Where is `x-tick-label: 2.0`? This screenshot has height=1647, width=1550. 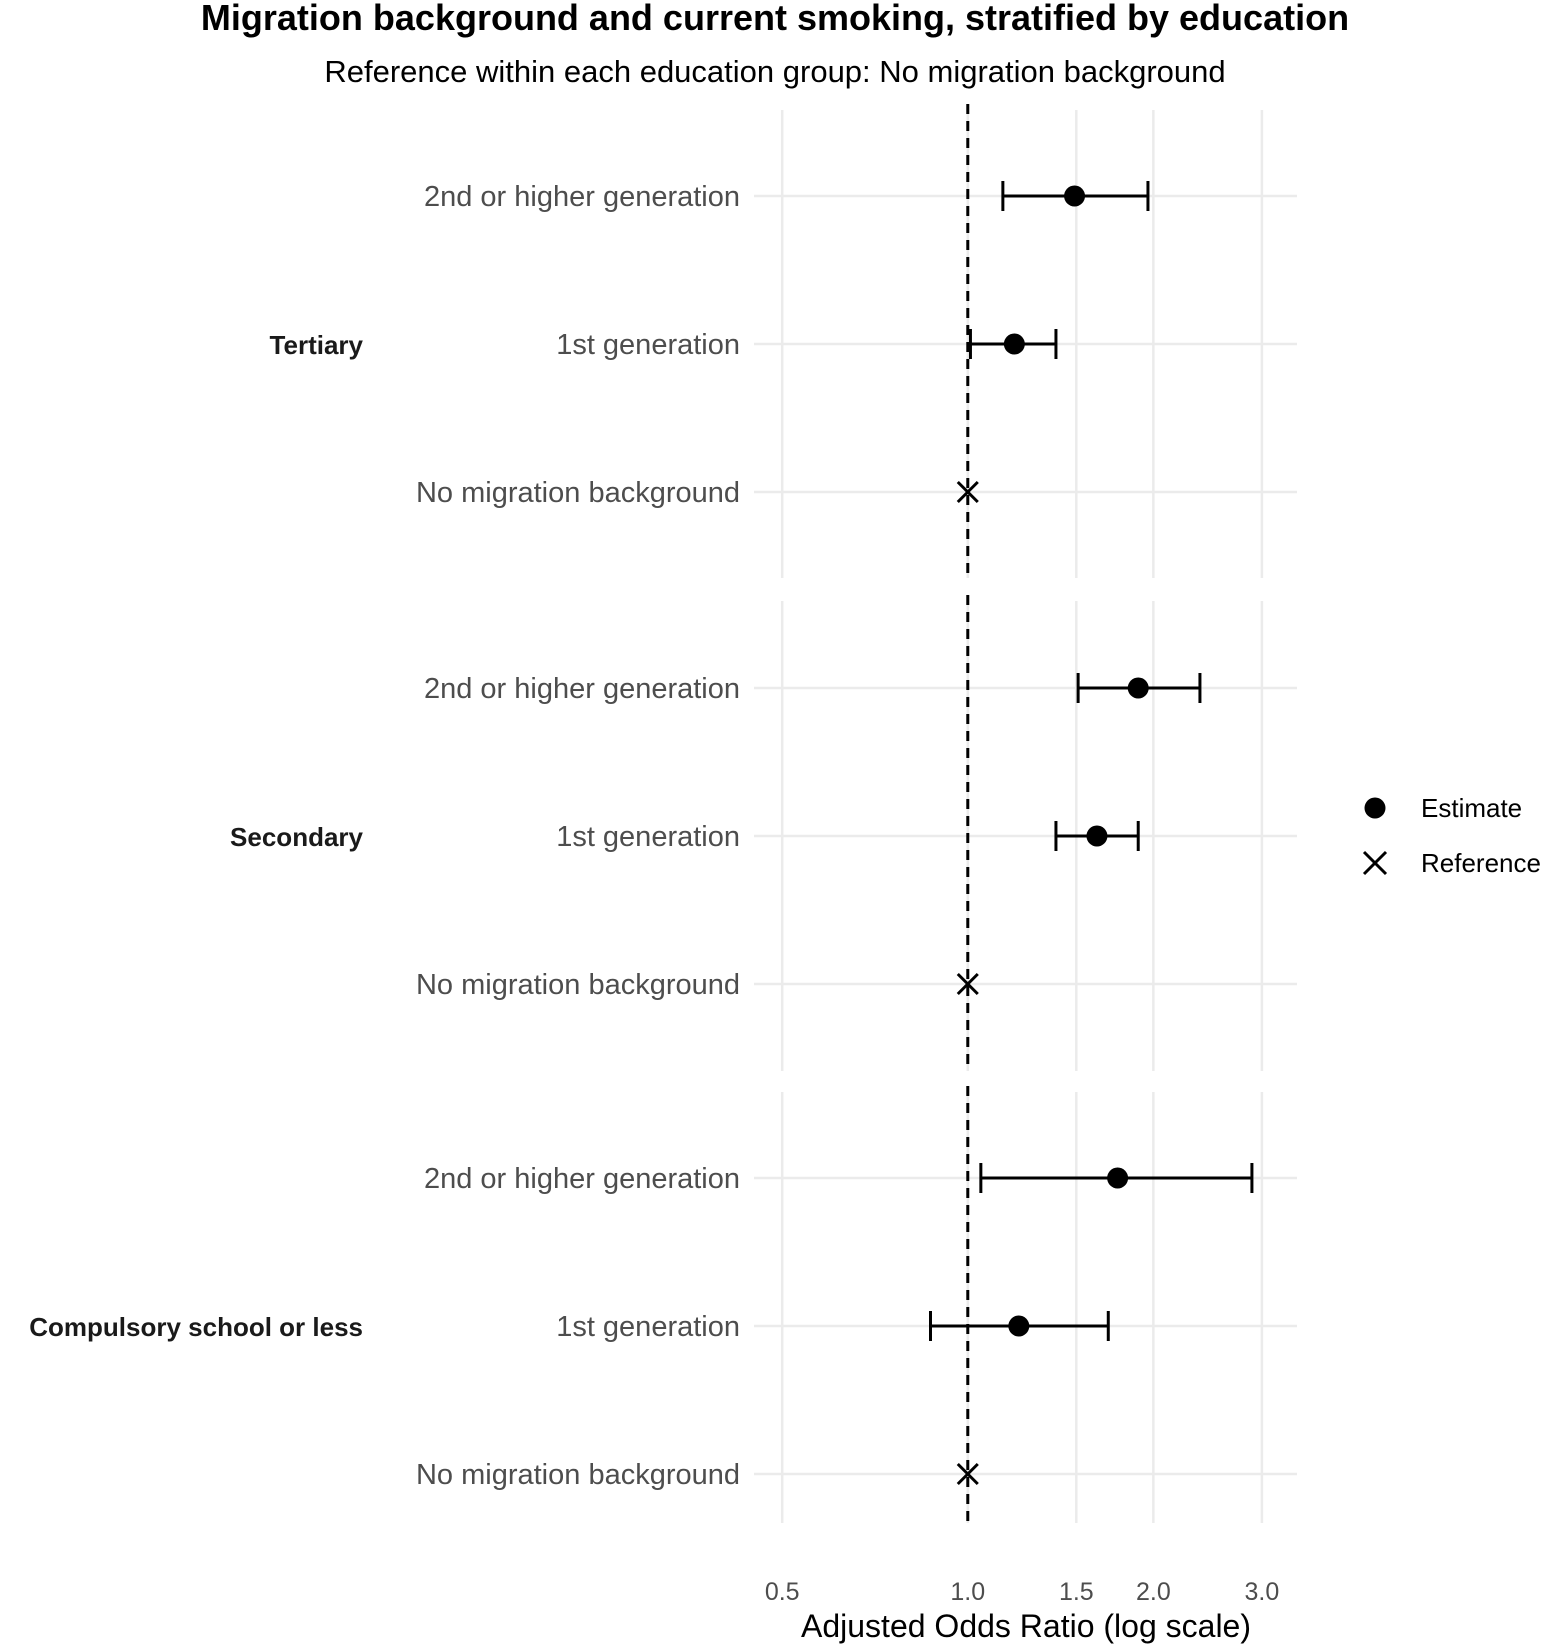 x-tick-label: 2.0 is located at coordinates (1153, 1592).